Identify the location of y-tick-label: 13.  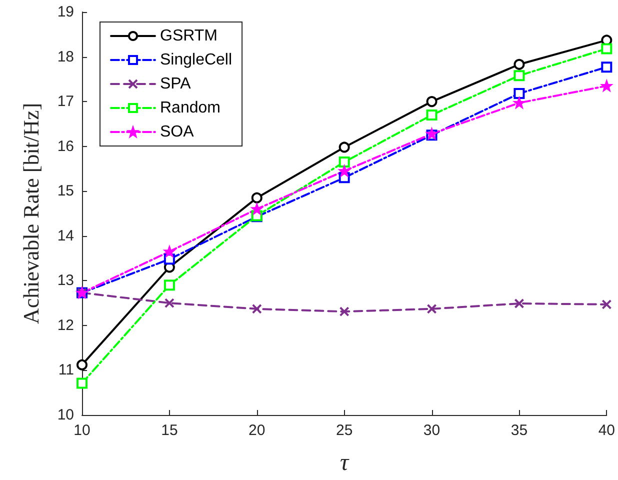
(65, 281).